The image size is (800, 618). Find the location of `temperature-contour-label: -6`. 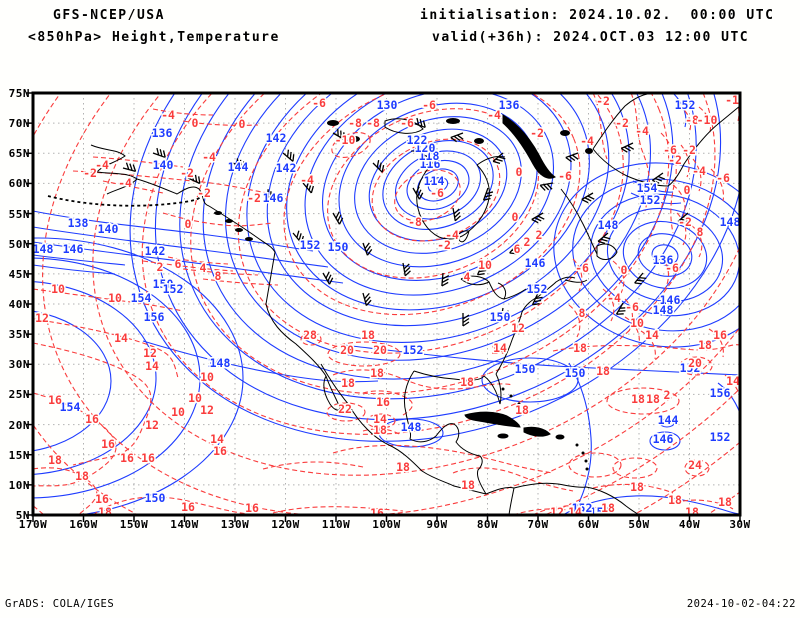

temperature-contour-label: -6 is located at coordinates (670, 150).